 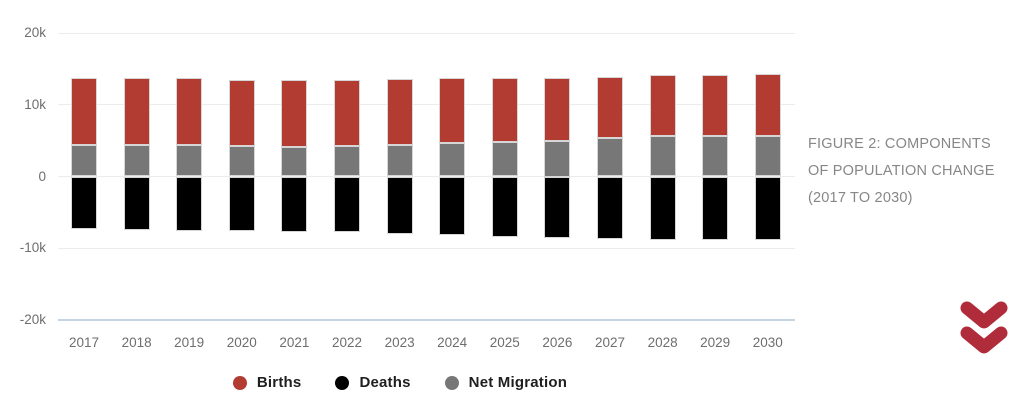 I want to click on bar-segment-births-2020, so click(x=241, y=112).